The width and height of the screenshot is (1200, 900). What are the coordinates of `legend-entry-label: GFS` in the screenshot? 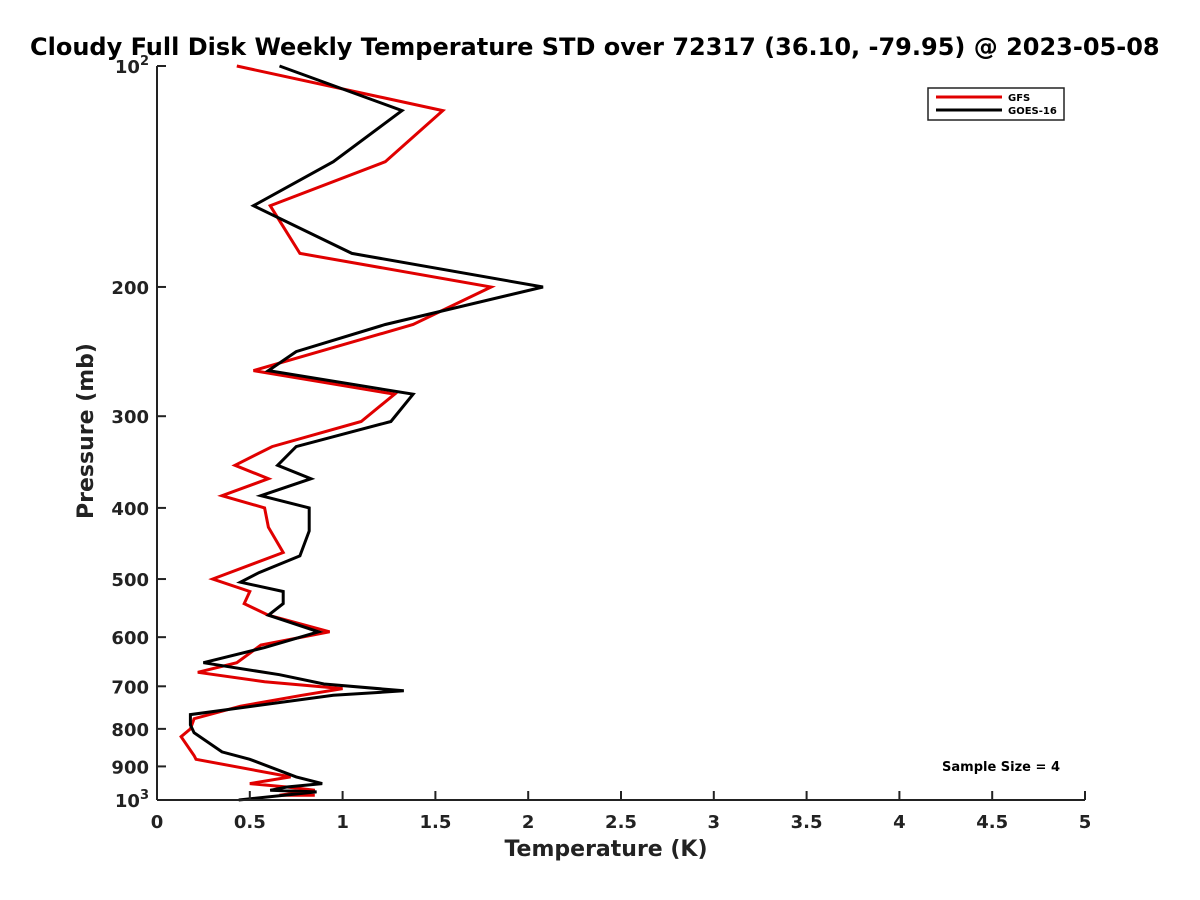 It's located at (1019, 98).